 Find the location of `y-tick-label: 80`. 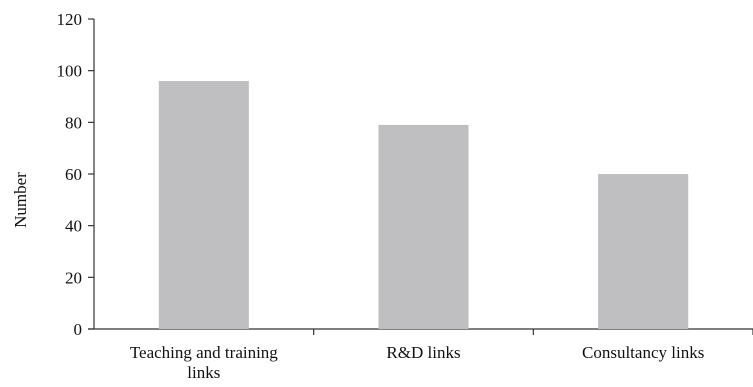

y-tick-label: 80 is located at coordinates (73, 122).